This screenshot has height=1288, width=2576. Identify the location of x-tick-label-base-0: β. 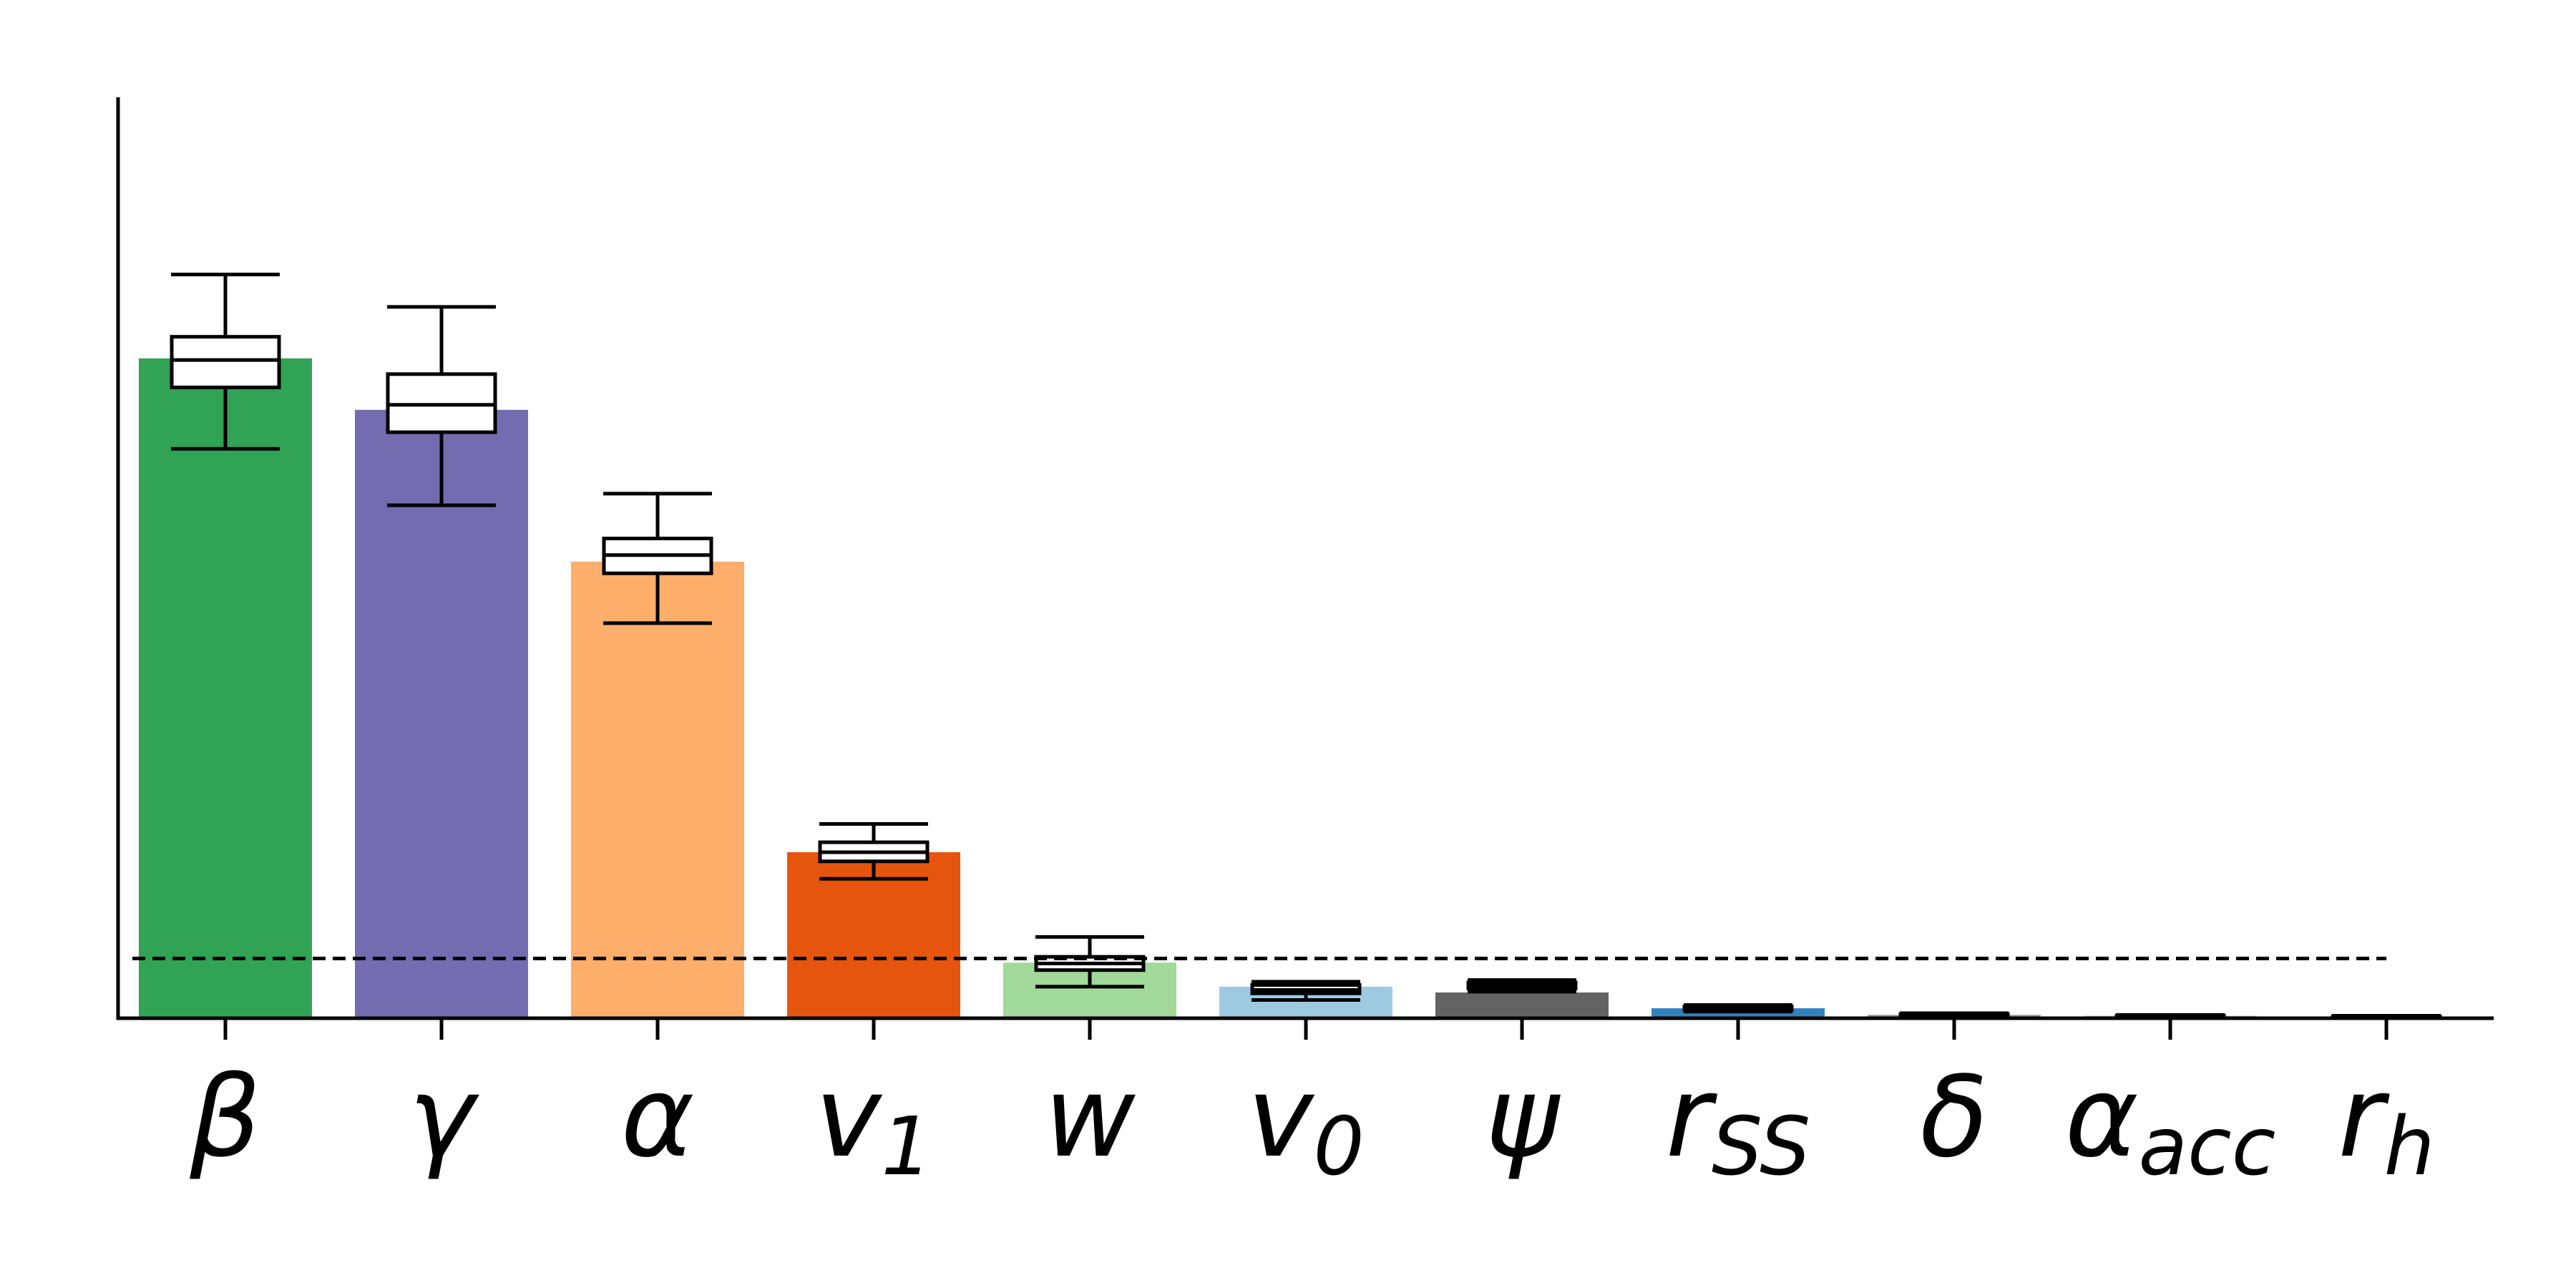
(225, 1117).